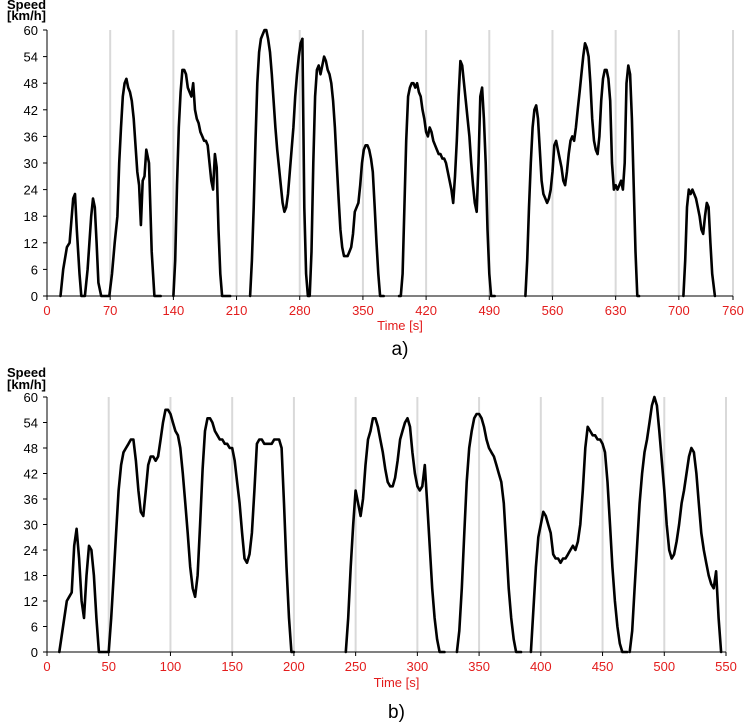  Describe the element at coordinates (110, 310) in the screenshot. I see `x-tick-label: 70` at that location.